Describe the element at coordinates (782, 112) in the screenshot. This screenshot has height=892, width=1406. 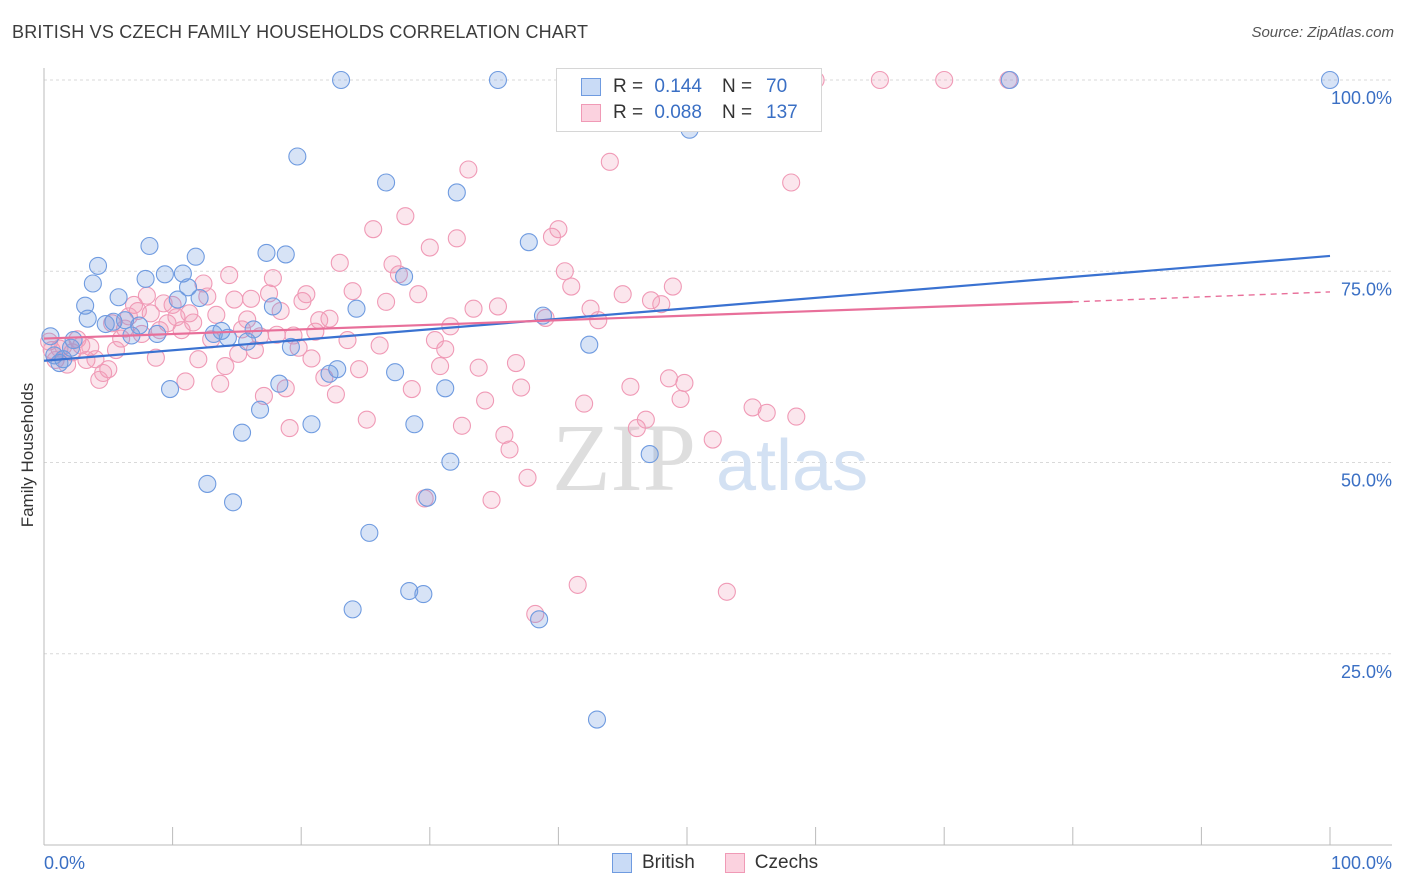
I see `czechs-n-value: 137` at that location.